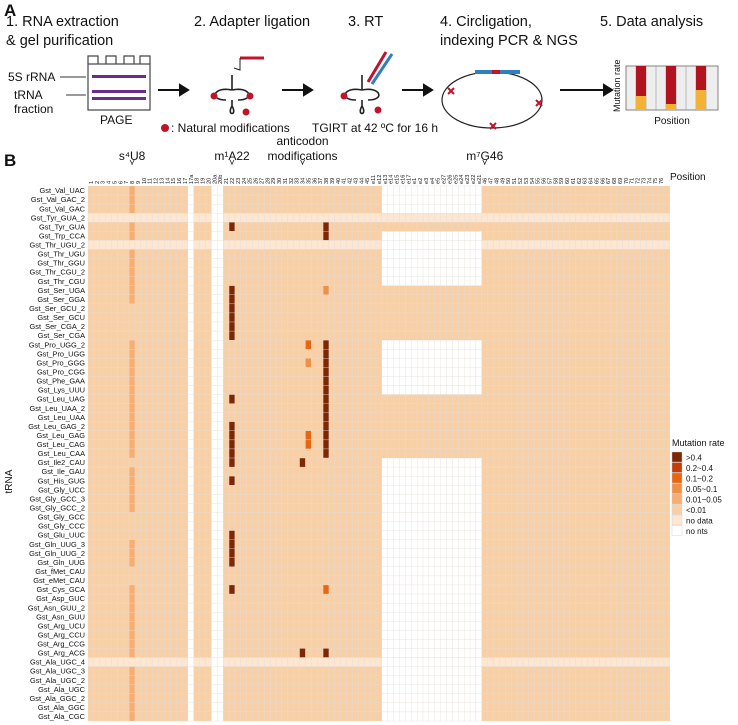  Describe the element at coordinates (57, 326) in the screenshot. I see `row-label: Gst_Ser_CGA_2` at that location.